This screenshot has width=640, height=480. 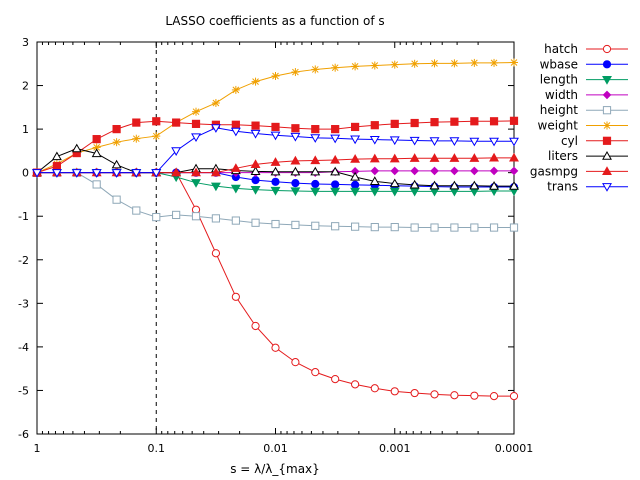 I want to click on legend-item-width: width, so click(x=586, y=95).